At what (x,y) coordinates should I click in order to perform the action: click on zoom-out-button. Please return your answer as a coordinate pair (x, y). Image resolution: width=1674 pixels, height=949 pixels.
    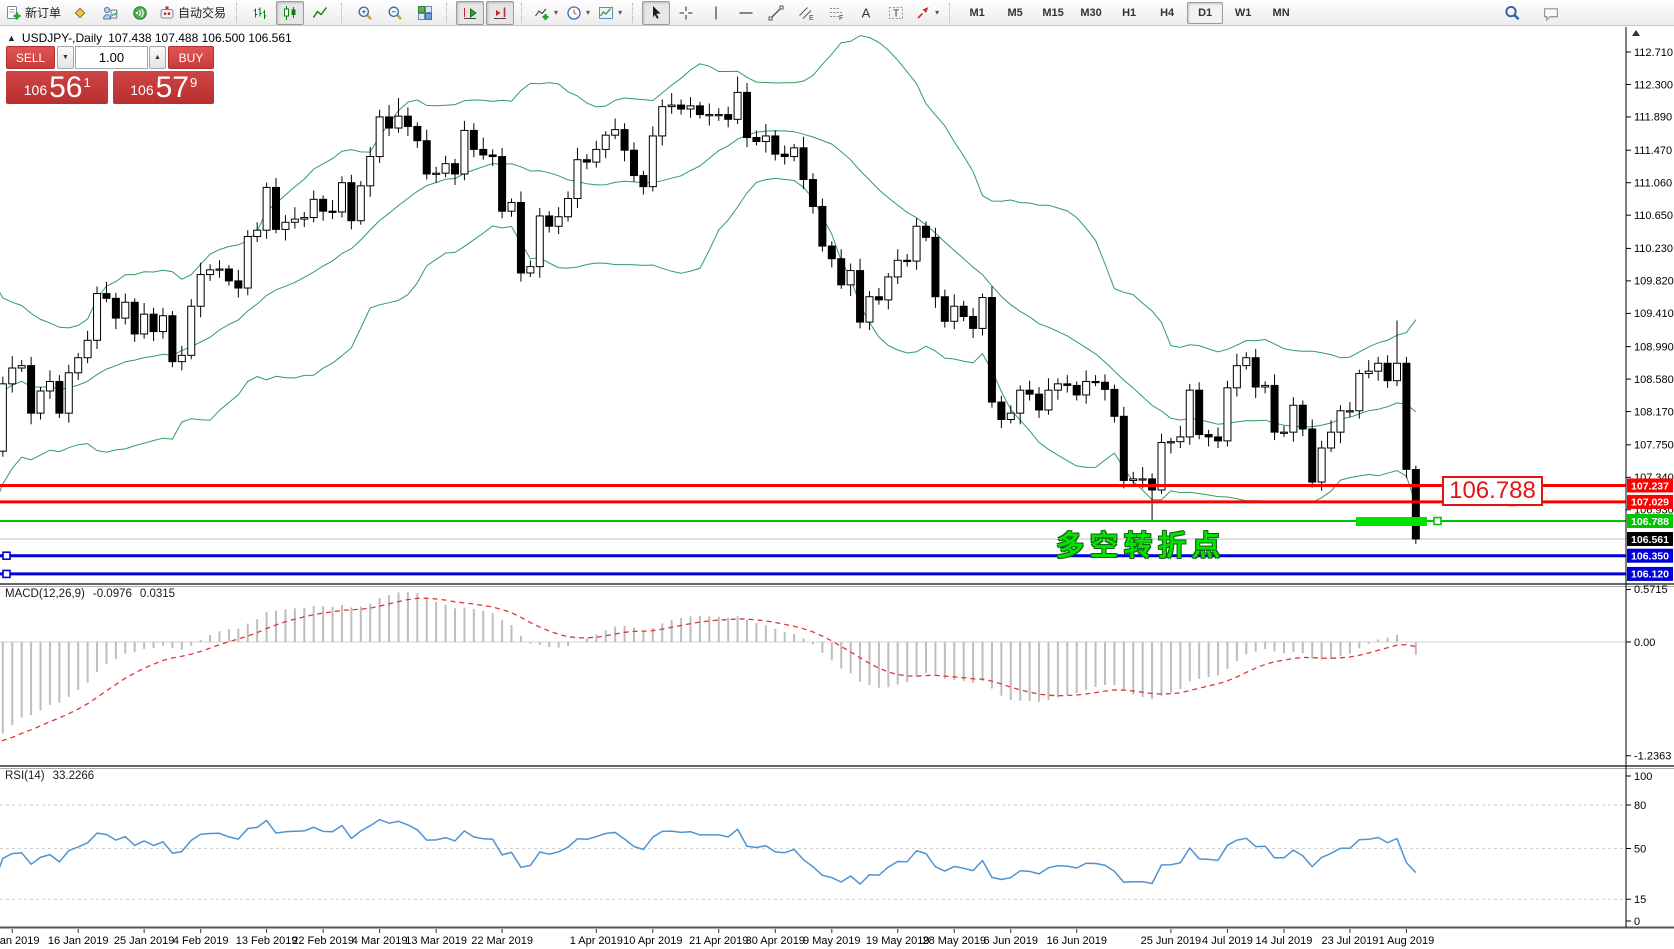
    Looking at the image, I should click on (395, 13).